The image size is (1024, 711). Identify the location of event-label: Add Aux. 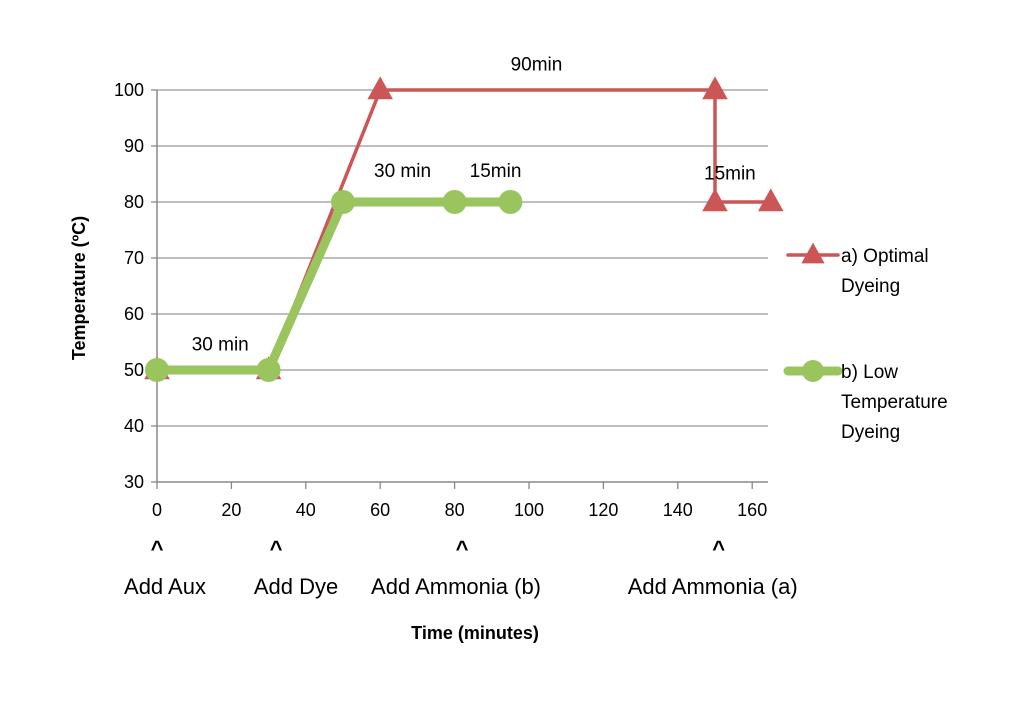
(165, 586).